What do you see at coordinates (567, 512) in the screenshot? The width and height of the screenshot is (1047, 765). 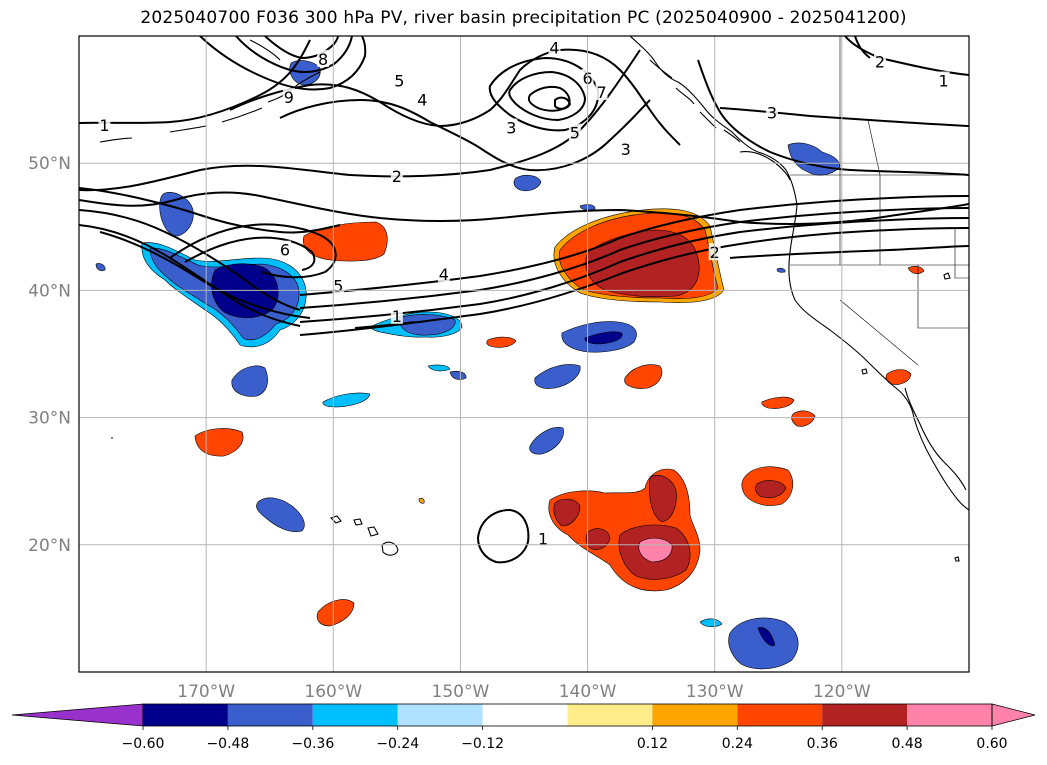 I see `pos-region-south-big-mid-a` at bounding box center [567, 512].